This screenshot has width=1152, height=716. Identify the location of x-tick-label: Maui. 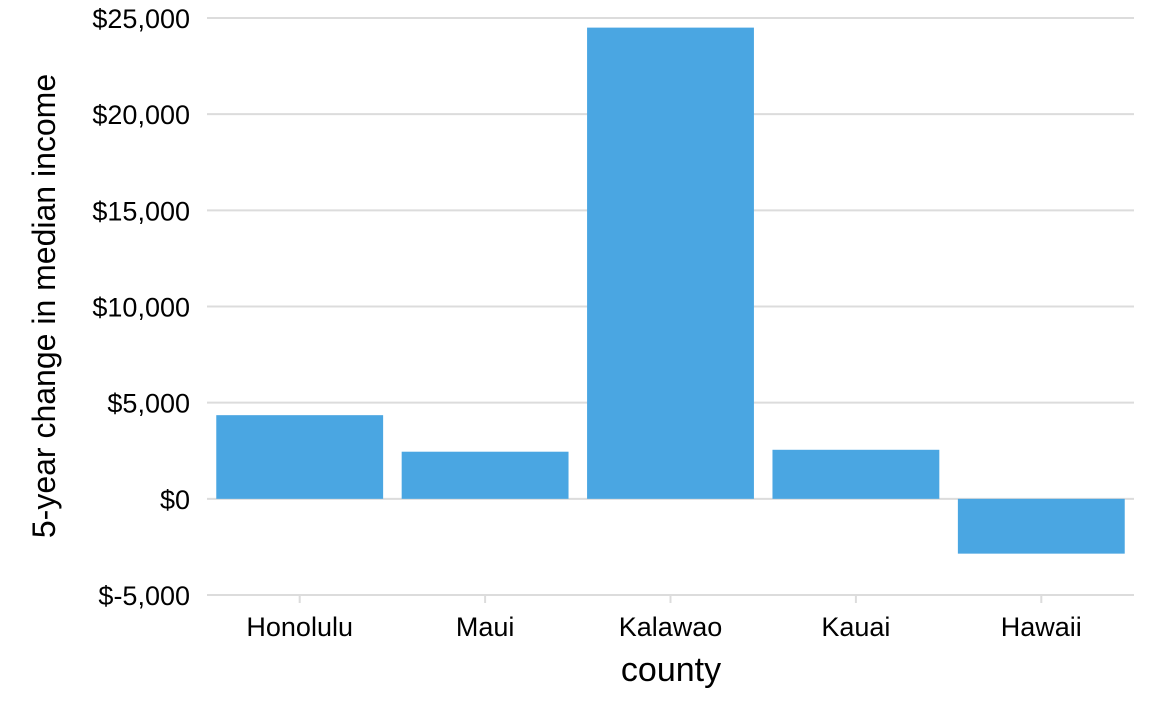
(485, 627).